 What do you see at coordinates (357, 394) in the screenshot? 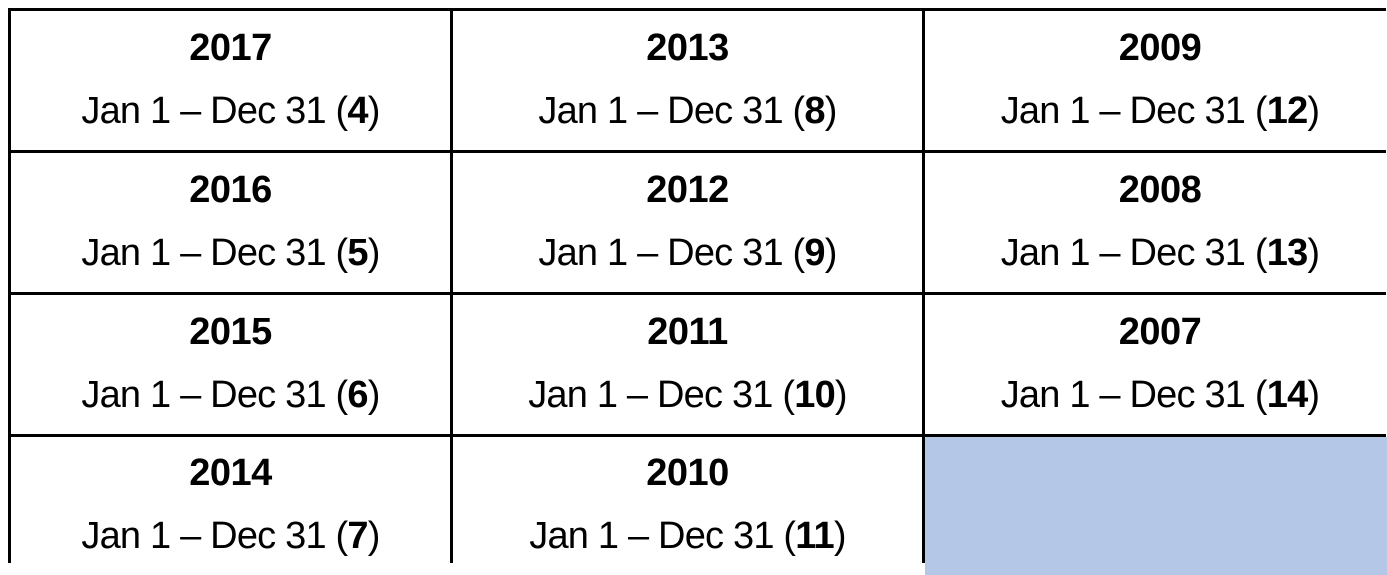
I see `count: 6` at bounding box center [357, 394].